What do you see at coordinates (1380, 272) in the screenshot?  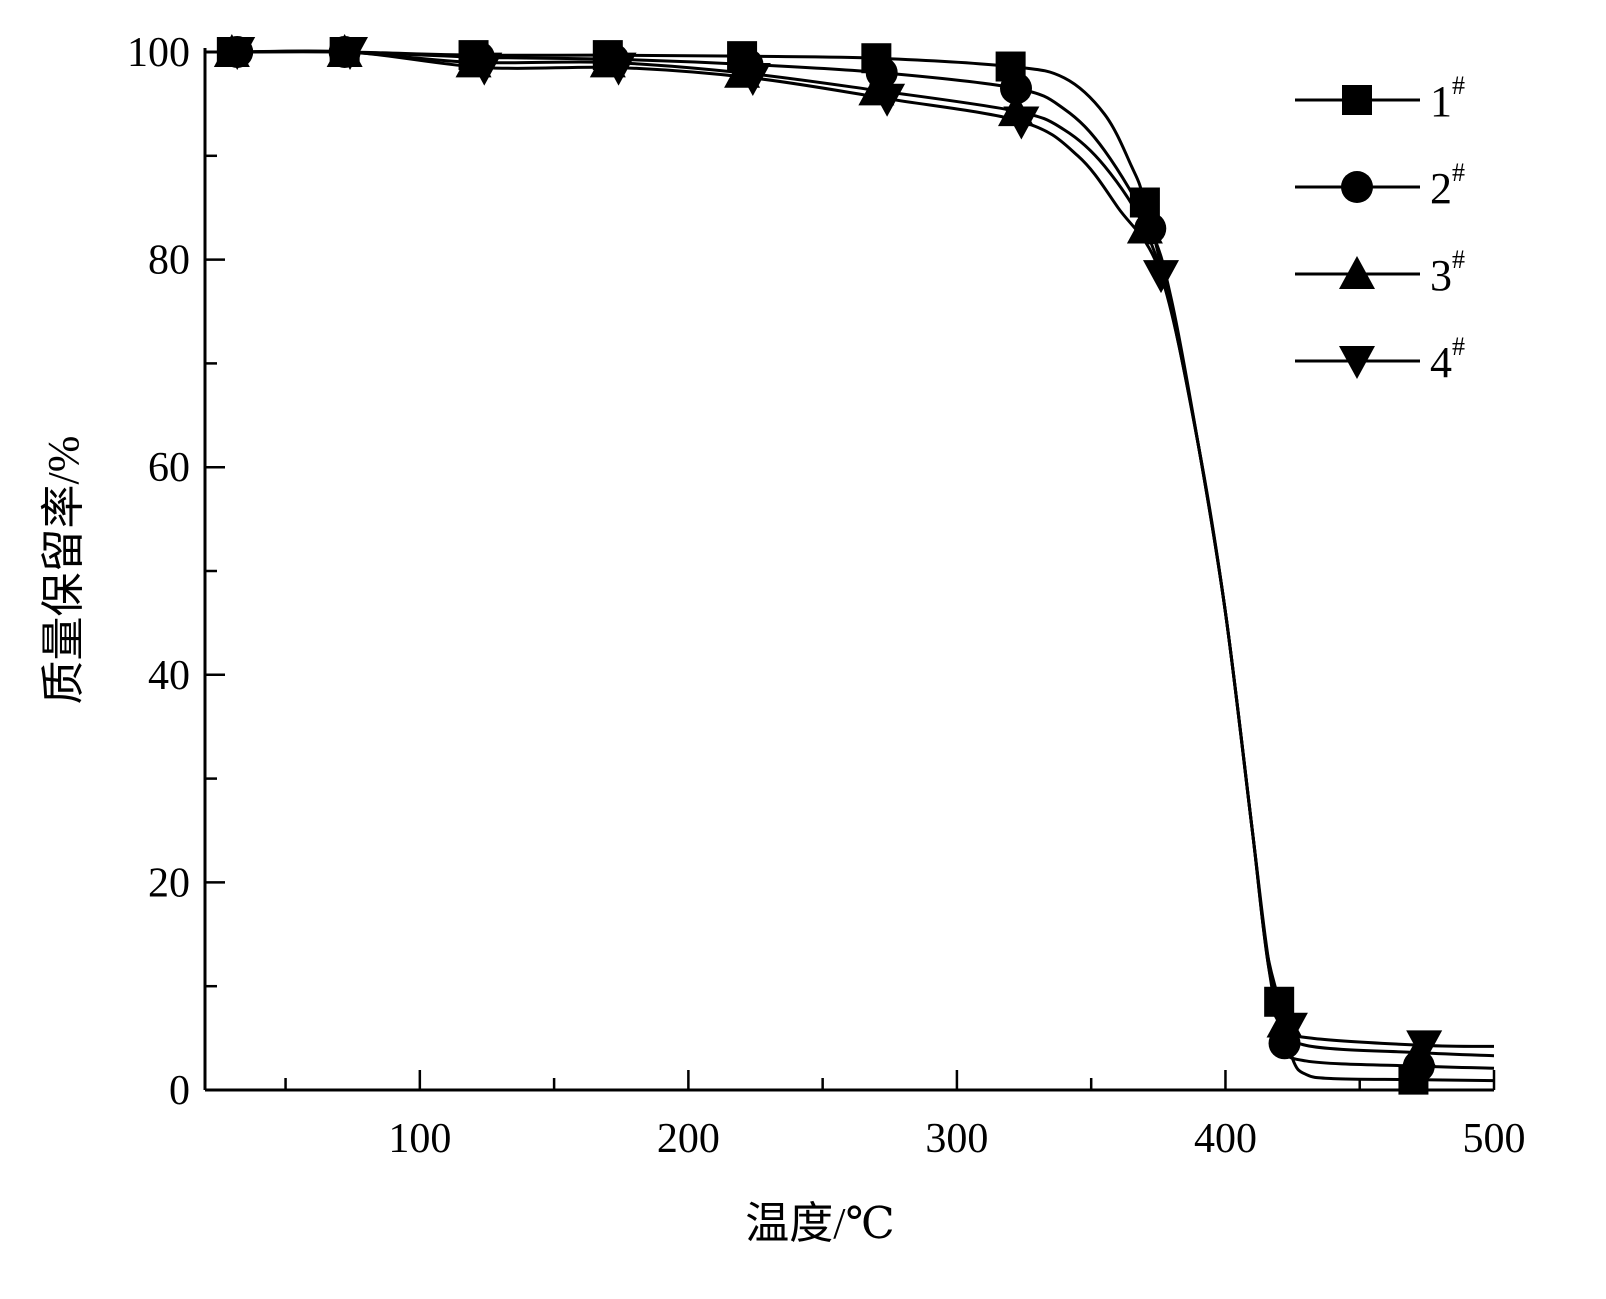 I see `legend-item-3: 3#` at bounding box center [1380, 272].